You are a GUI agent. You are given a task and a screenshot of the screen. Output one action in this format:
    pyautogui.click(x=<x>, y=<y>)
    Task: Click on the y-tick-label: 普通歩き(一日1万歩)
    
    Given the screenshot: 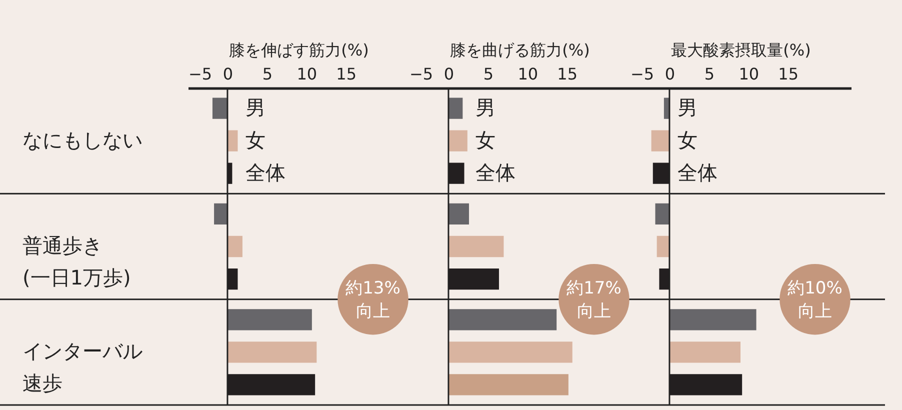 What is the action you would take?
    pyautogui.click(x=76, y=262)
    